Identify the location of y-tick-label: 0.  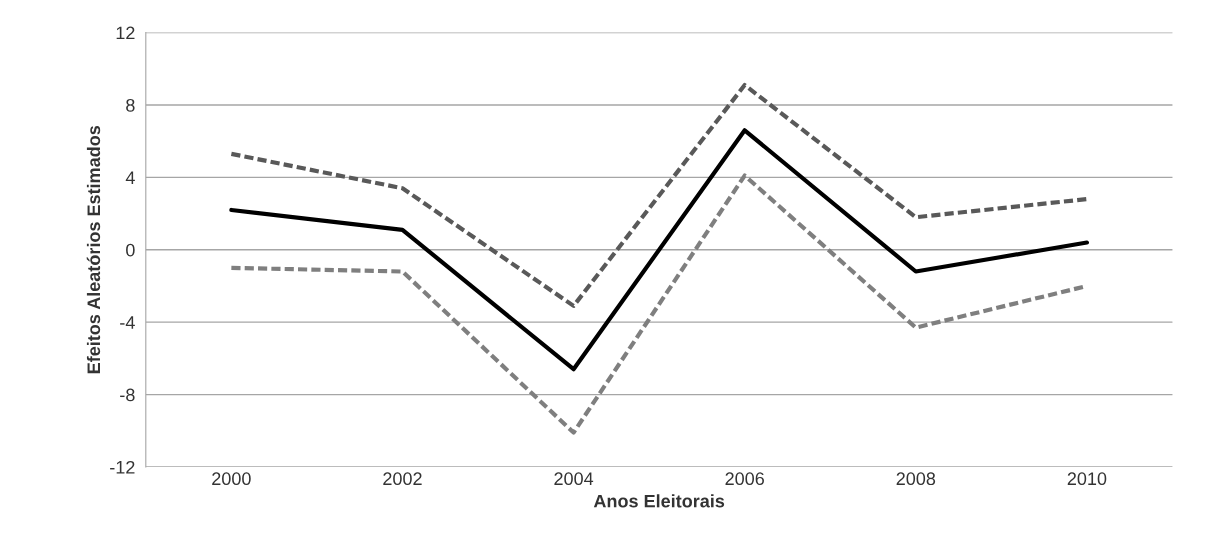
(130, 250).